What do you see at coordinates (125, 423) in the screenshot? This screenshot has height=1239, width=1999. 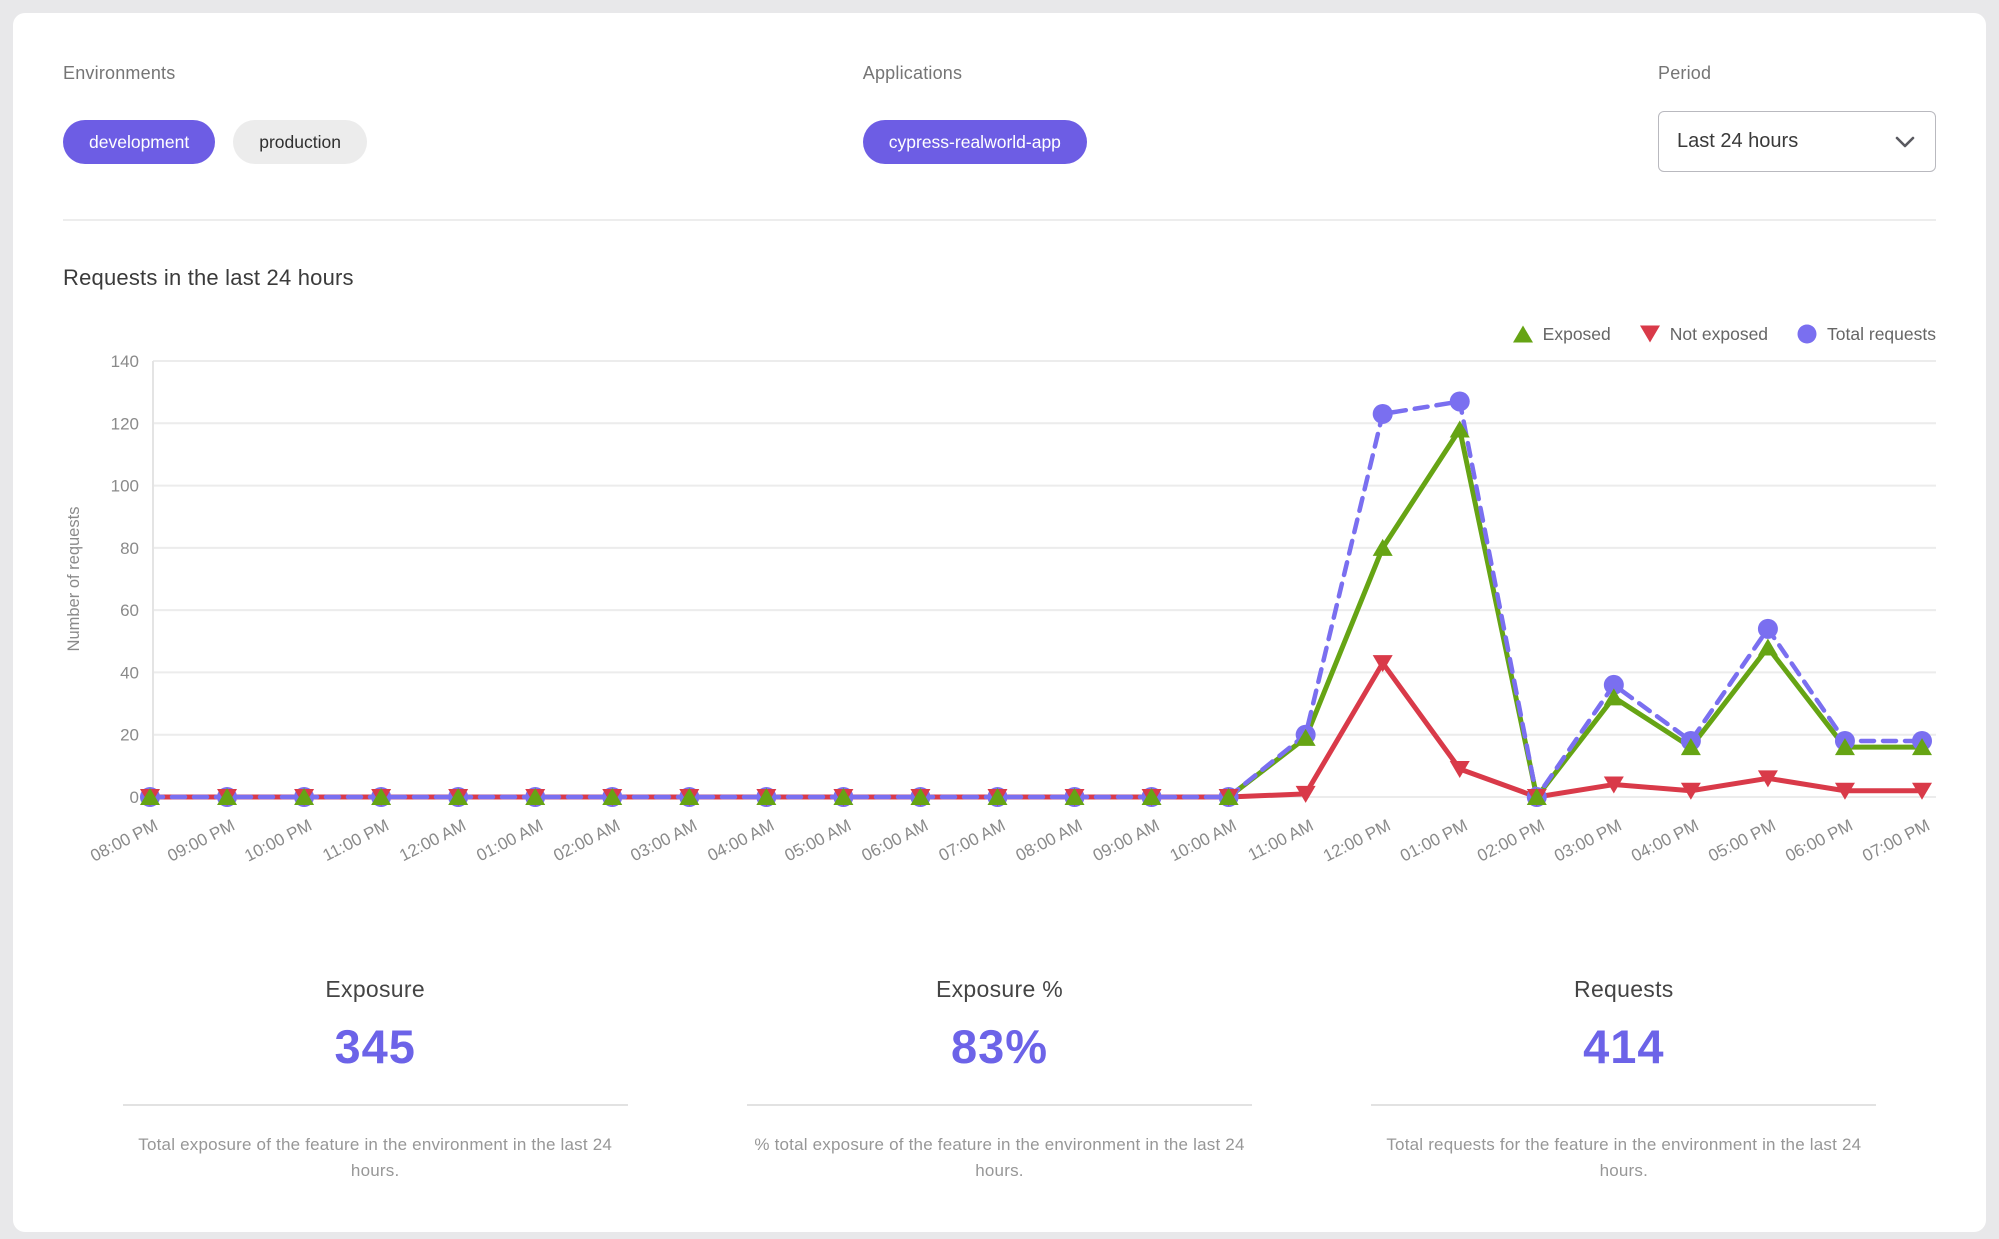 I see `svg-text: 120` at bounding box center [125, 423].